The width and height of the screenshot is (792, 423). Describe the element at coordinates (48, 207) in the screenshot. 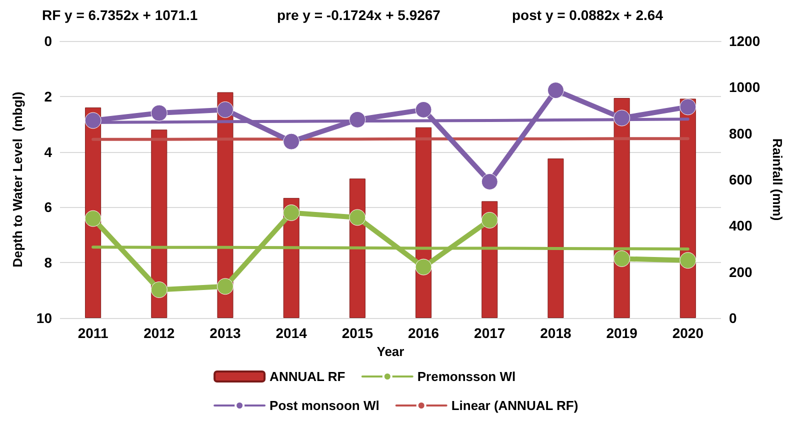

I see `y-tick-label: 6` at that location.